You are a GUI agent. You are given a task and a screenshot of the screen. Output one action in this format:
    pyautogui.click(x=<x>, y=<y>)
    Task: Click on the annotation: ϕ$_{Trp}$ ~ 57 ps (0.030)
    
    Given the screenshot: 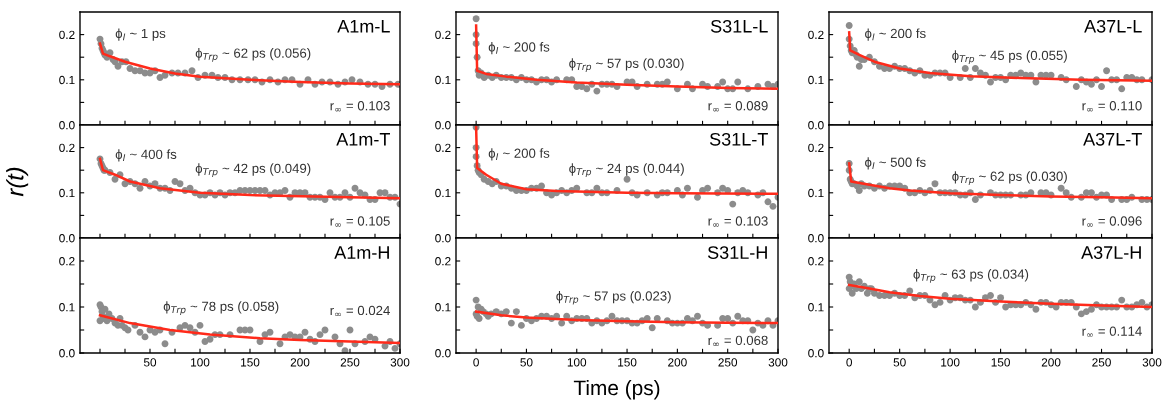 What is the action you would take?
    pyautogui.click(x=626, y=65)
    